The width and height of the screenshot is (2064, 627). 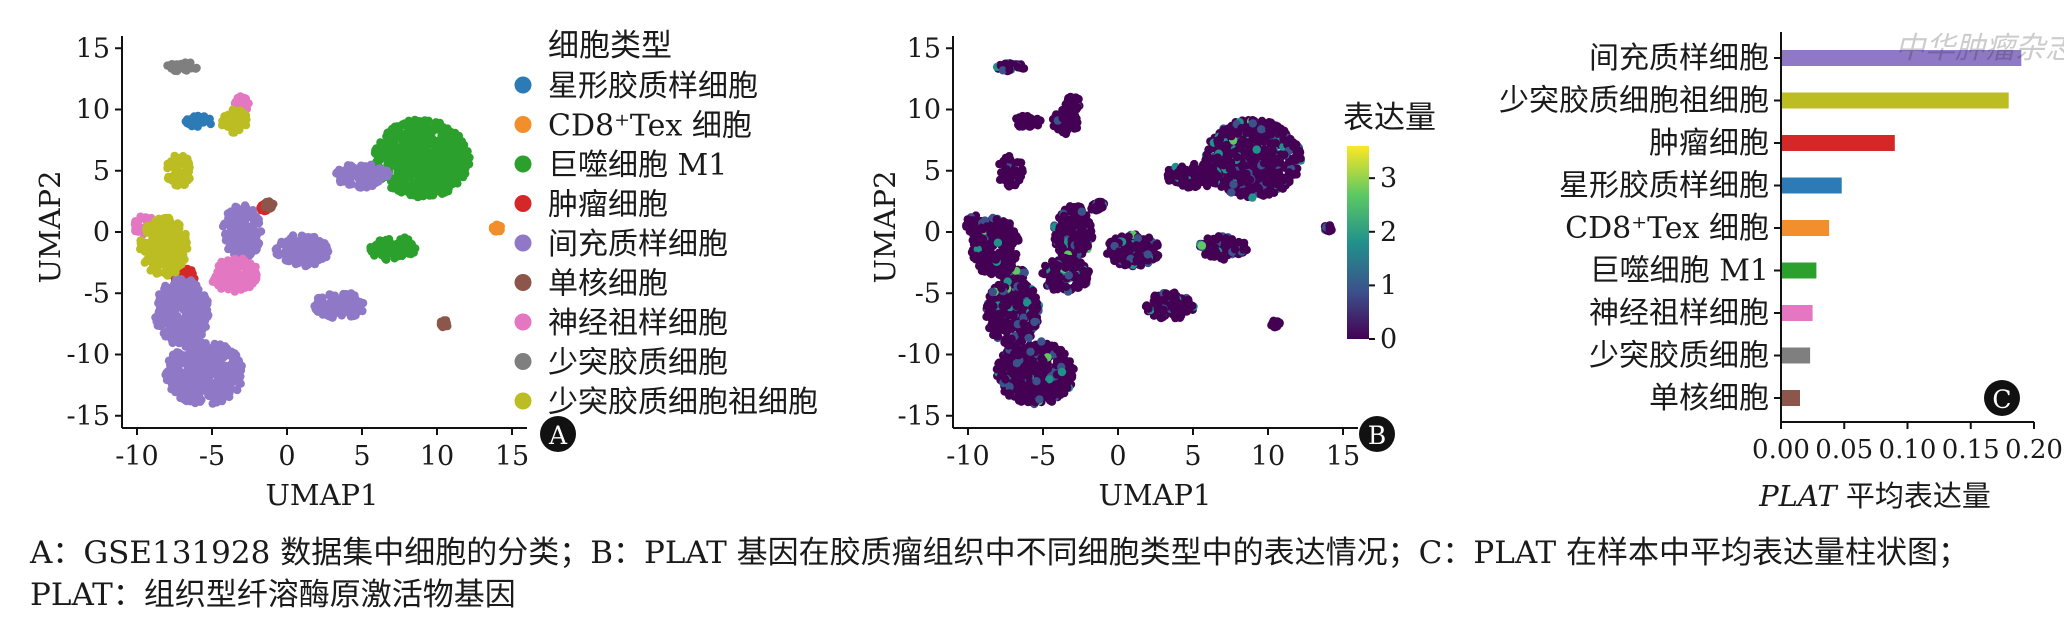 I want to click on panel-a-points, so click(x=317, y=233).